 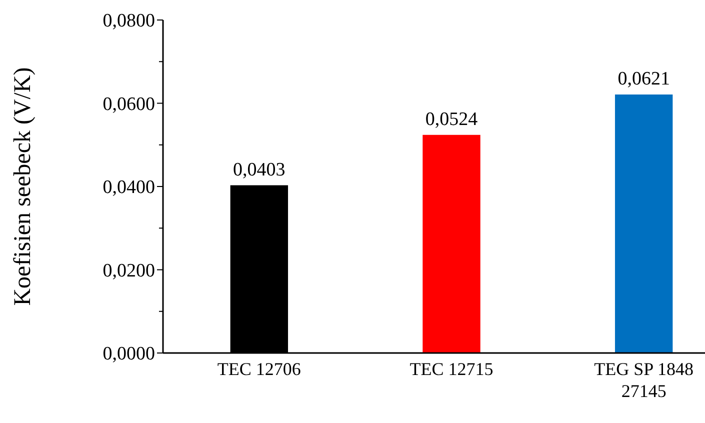 I want to click on y-tick-label: 0,0000, so click(x=128, y=354).